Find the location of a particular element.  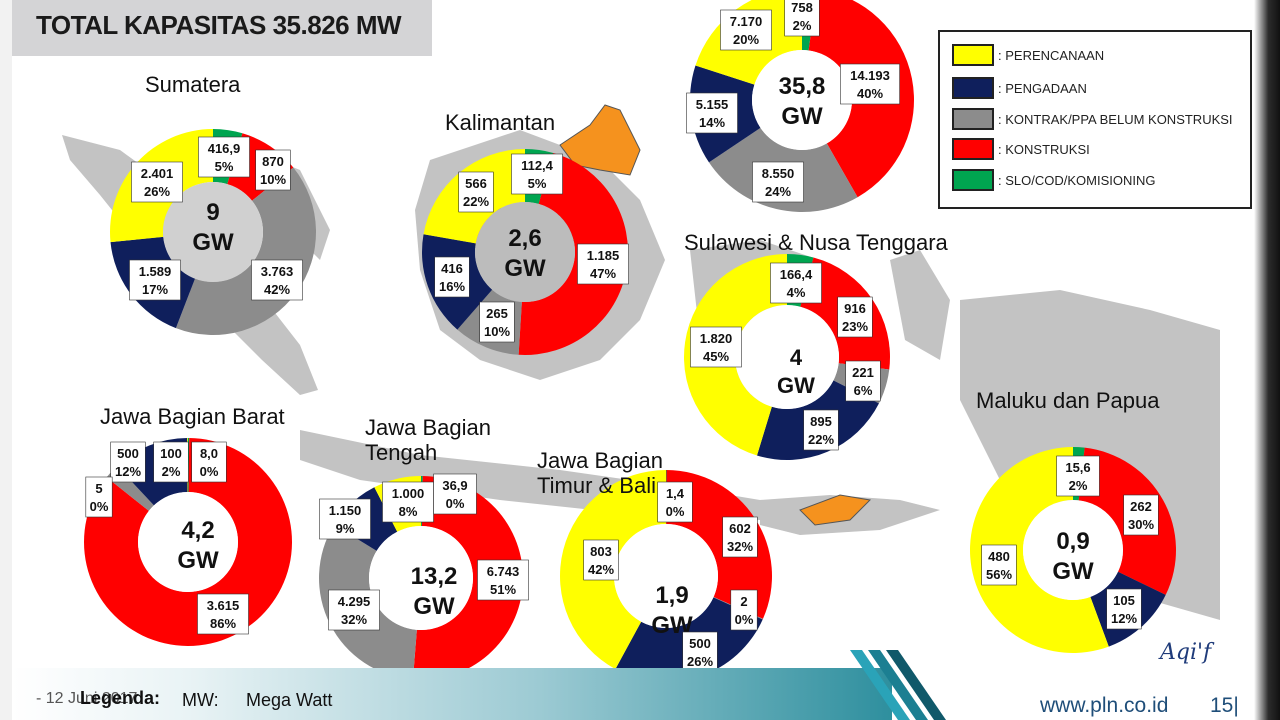

data-label-percent: 5% is located at coordinates (224, 166).